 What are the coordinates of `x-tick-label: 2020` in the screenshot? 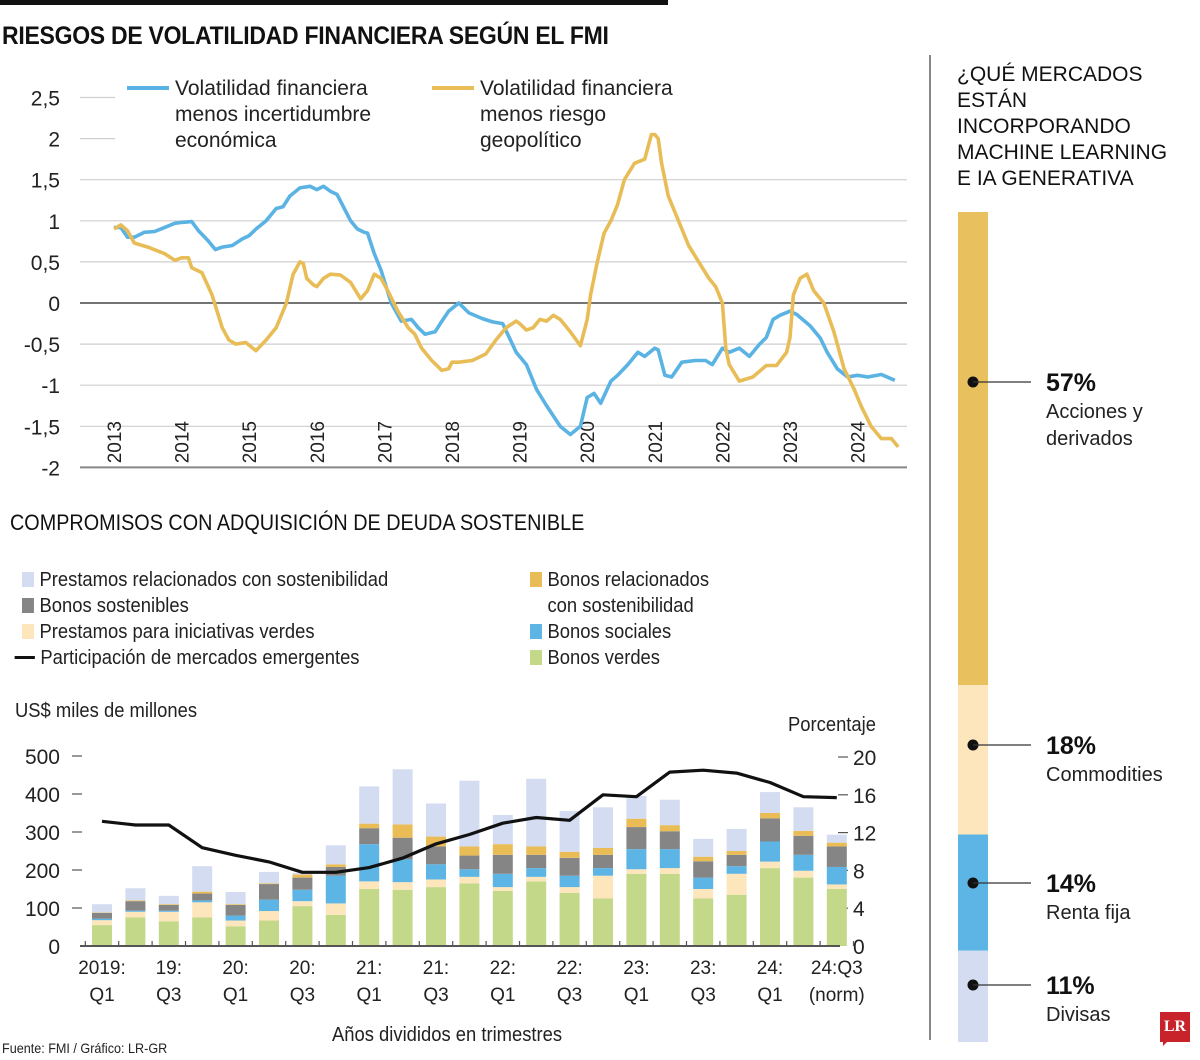 It's located at (588, 442).